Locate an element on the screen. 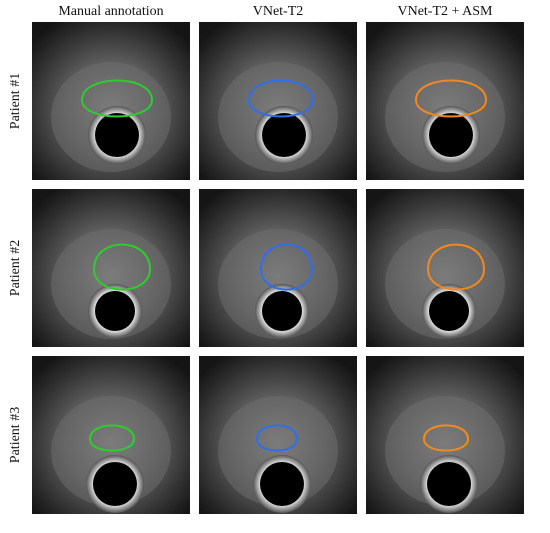 Image resolution: width=550 pixels, height=533 pixels. row-label: Patient #2 is located at coordinates (15, 268).